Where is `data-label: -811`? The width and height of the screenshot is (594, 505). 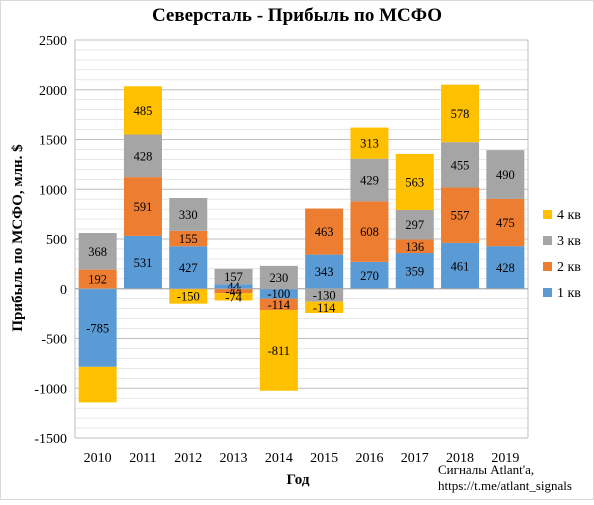
data-label: -811 is located at coordinates (279, 351).